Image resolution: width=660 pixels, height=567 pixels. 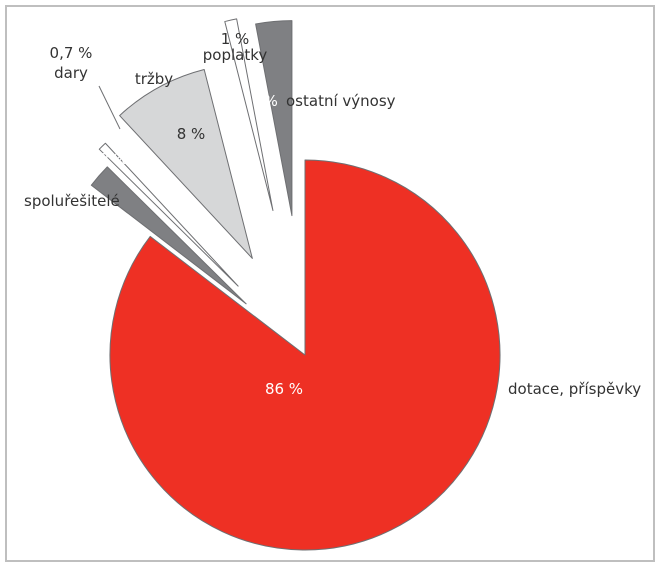 What do you see at coordinates (235, 55) in the screenshot?
I see `slice-label-poplatky: poplatky` at bounding box center [235, 55].